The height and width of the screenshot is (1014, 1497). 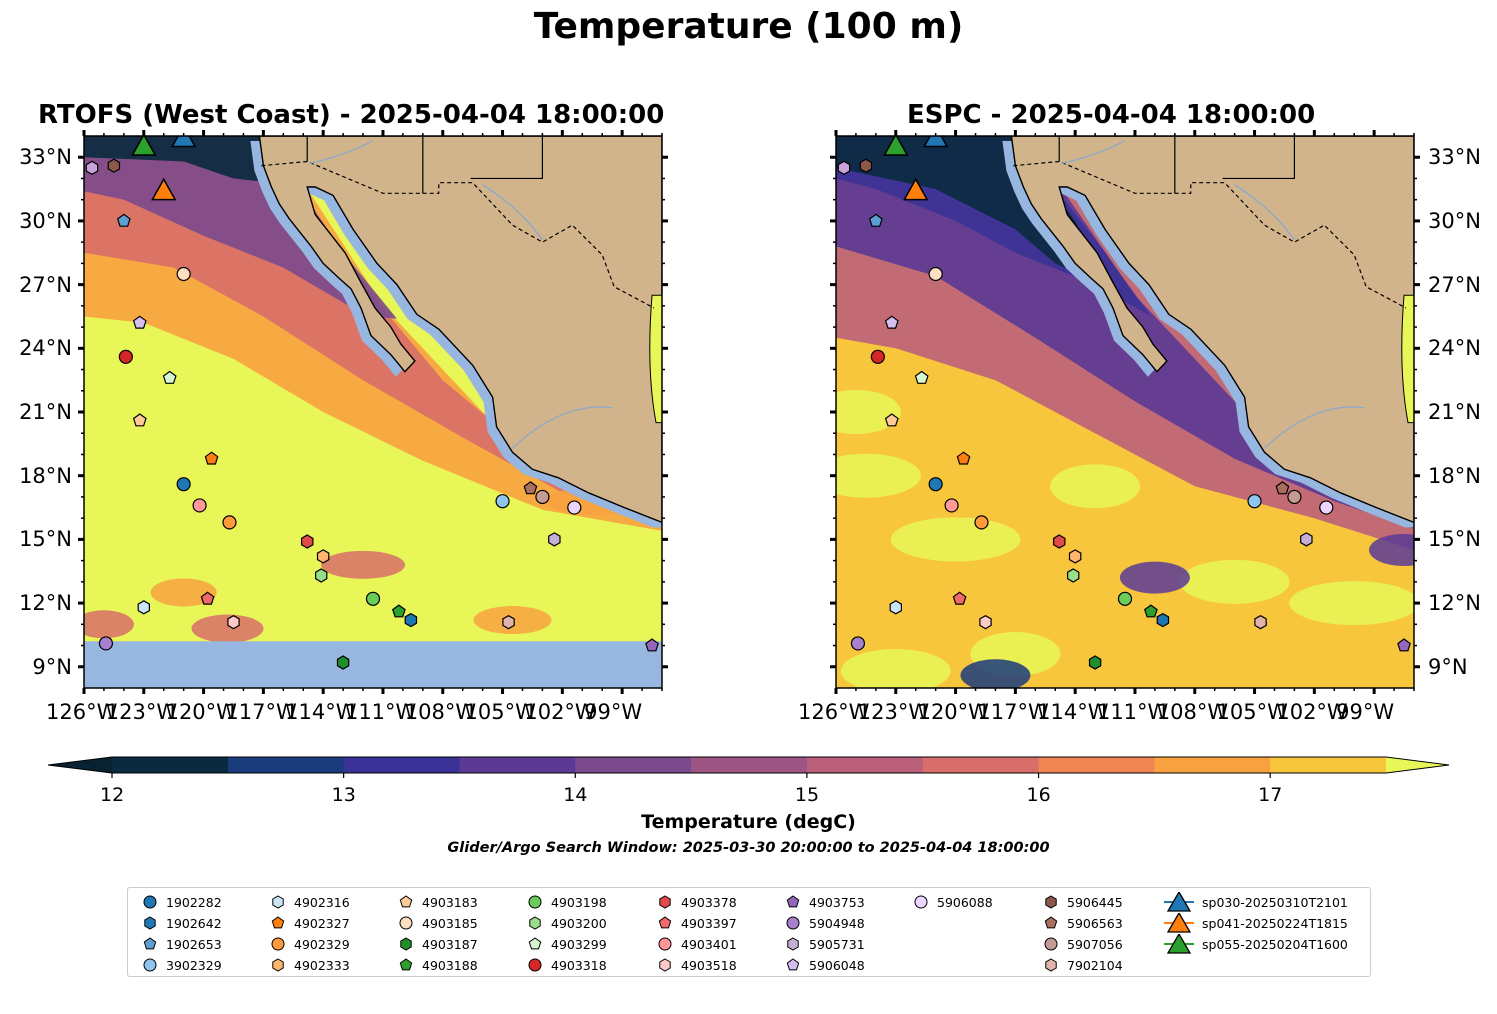 What do you see at coordinates (709, 965) in the screenshot?
I see `legend-label: 4903518` at bounding box center [709, 965].